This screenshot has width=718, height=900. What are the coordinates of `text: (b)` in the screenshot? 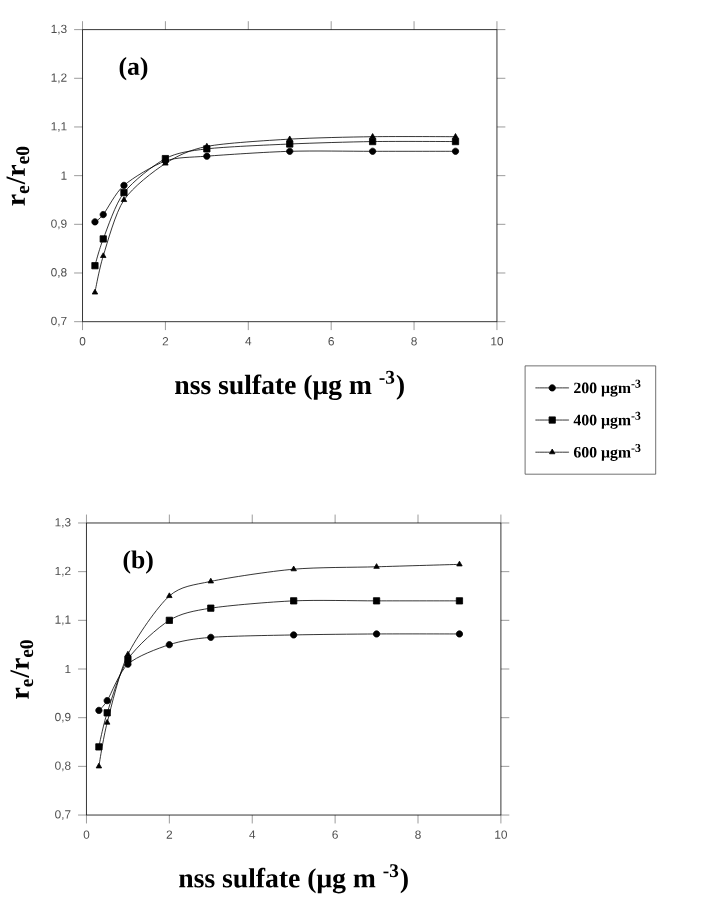 It's located at (138, 562).